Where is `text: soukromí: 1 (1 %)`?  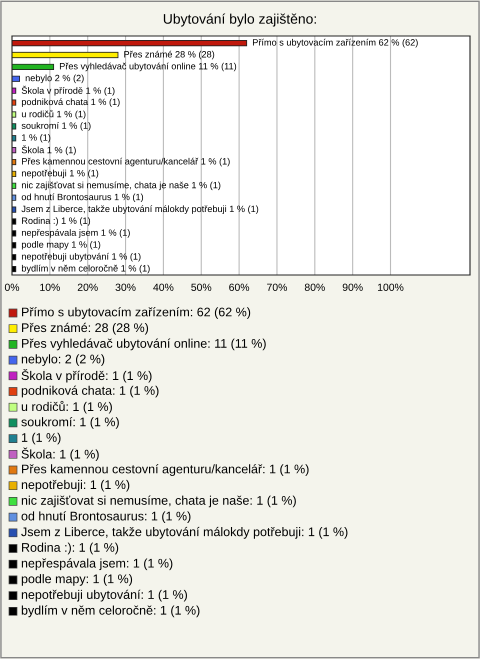 text: soukromí: 1 (1 %) is located at coordinates (70, 423).